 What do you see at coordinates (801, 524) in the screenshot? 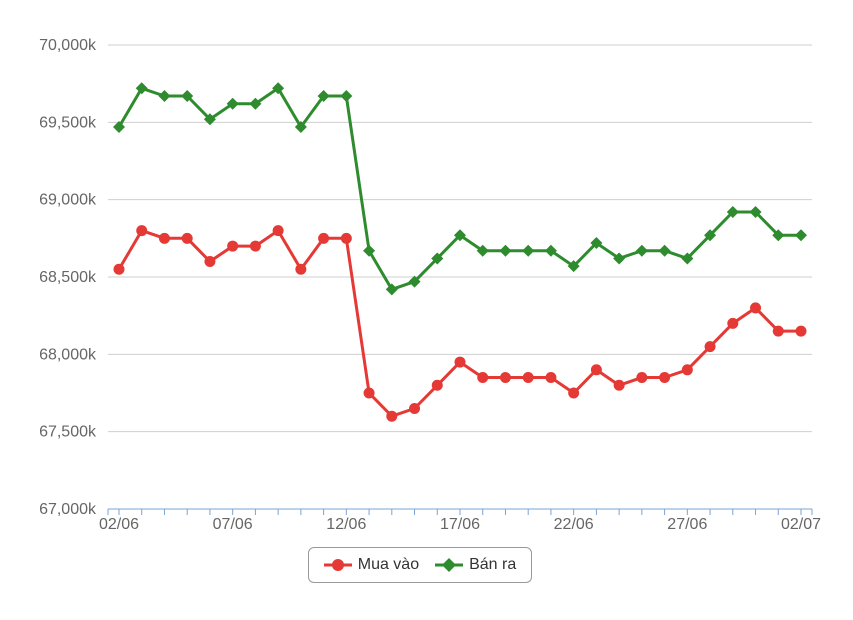
I see `x-tick-label: 02/07` at bounding box center [801, 524].